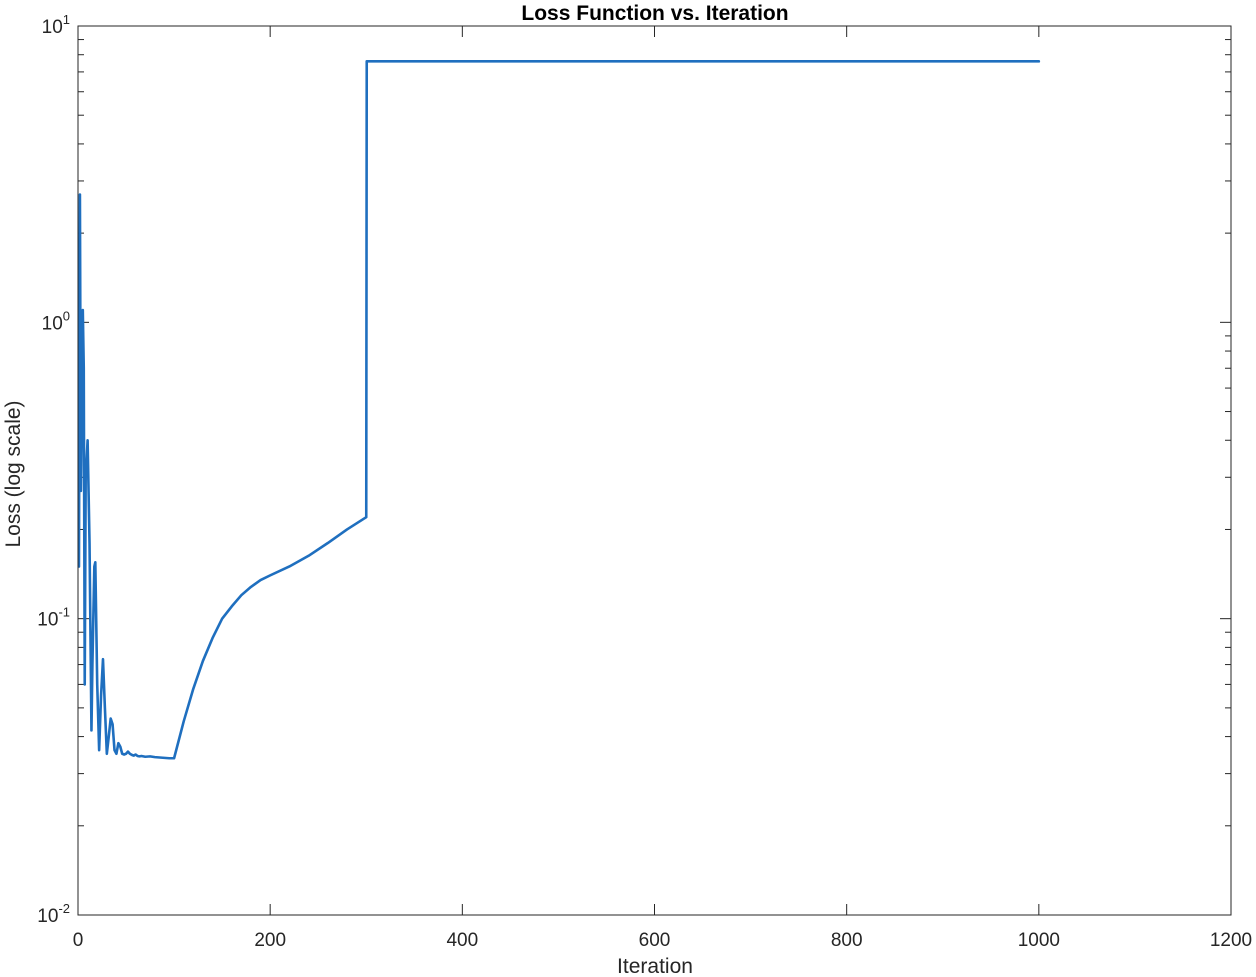 The width and height of the screenshot is (1256, 977). Describe the element at coordinates (655, 966) in the screenshot. I see `x-axis-label: Iteration` at that location.